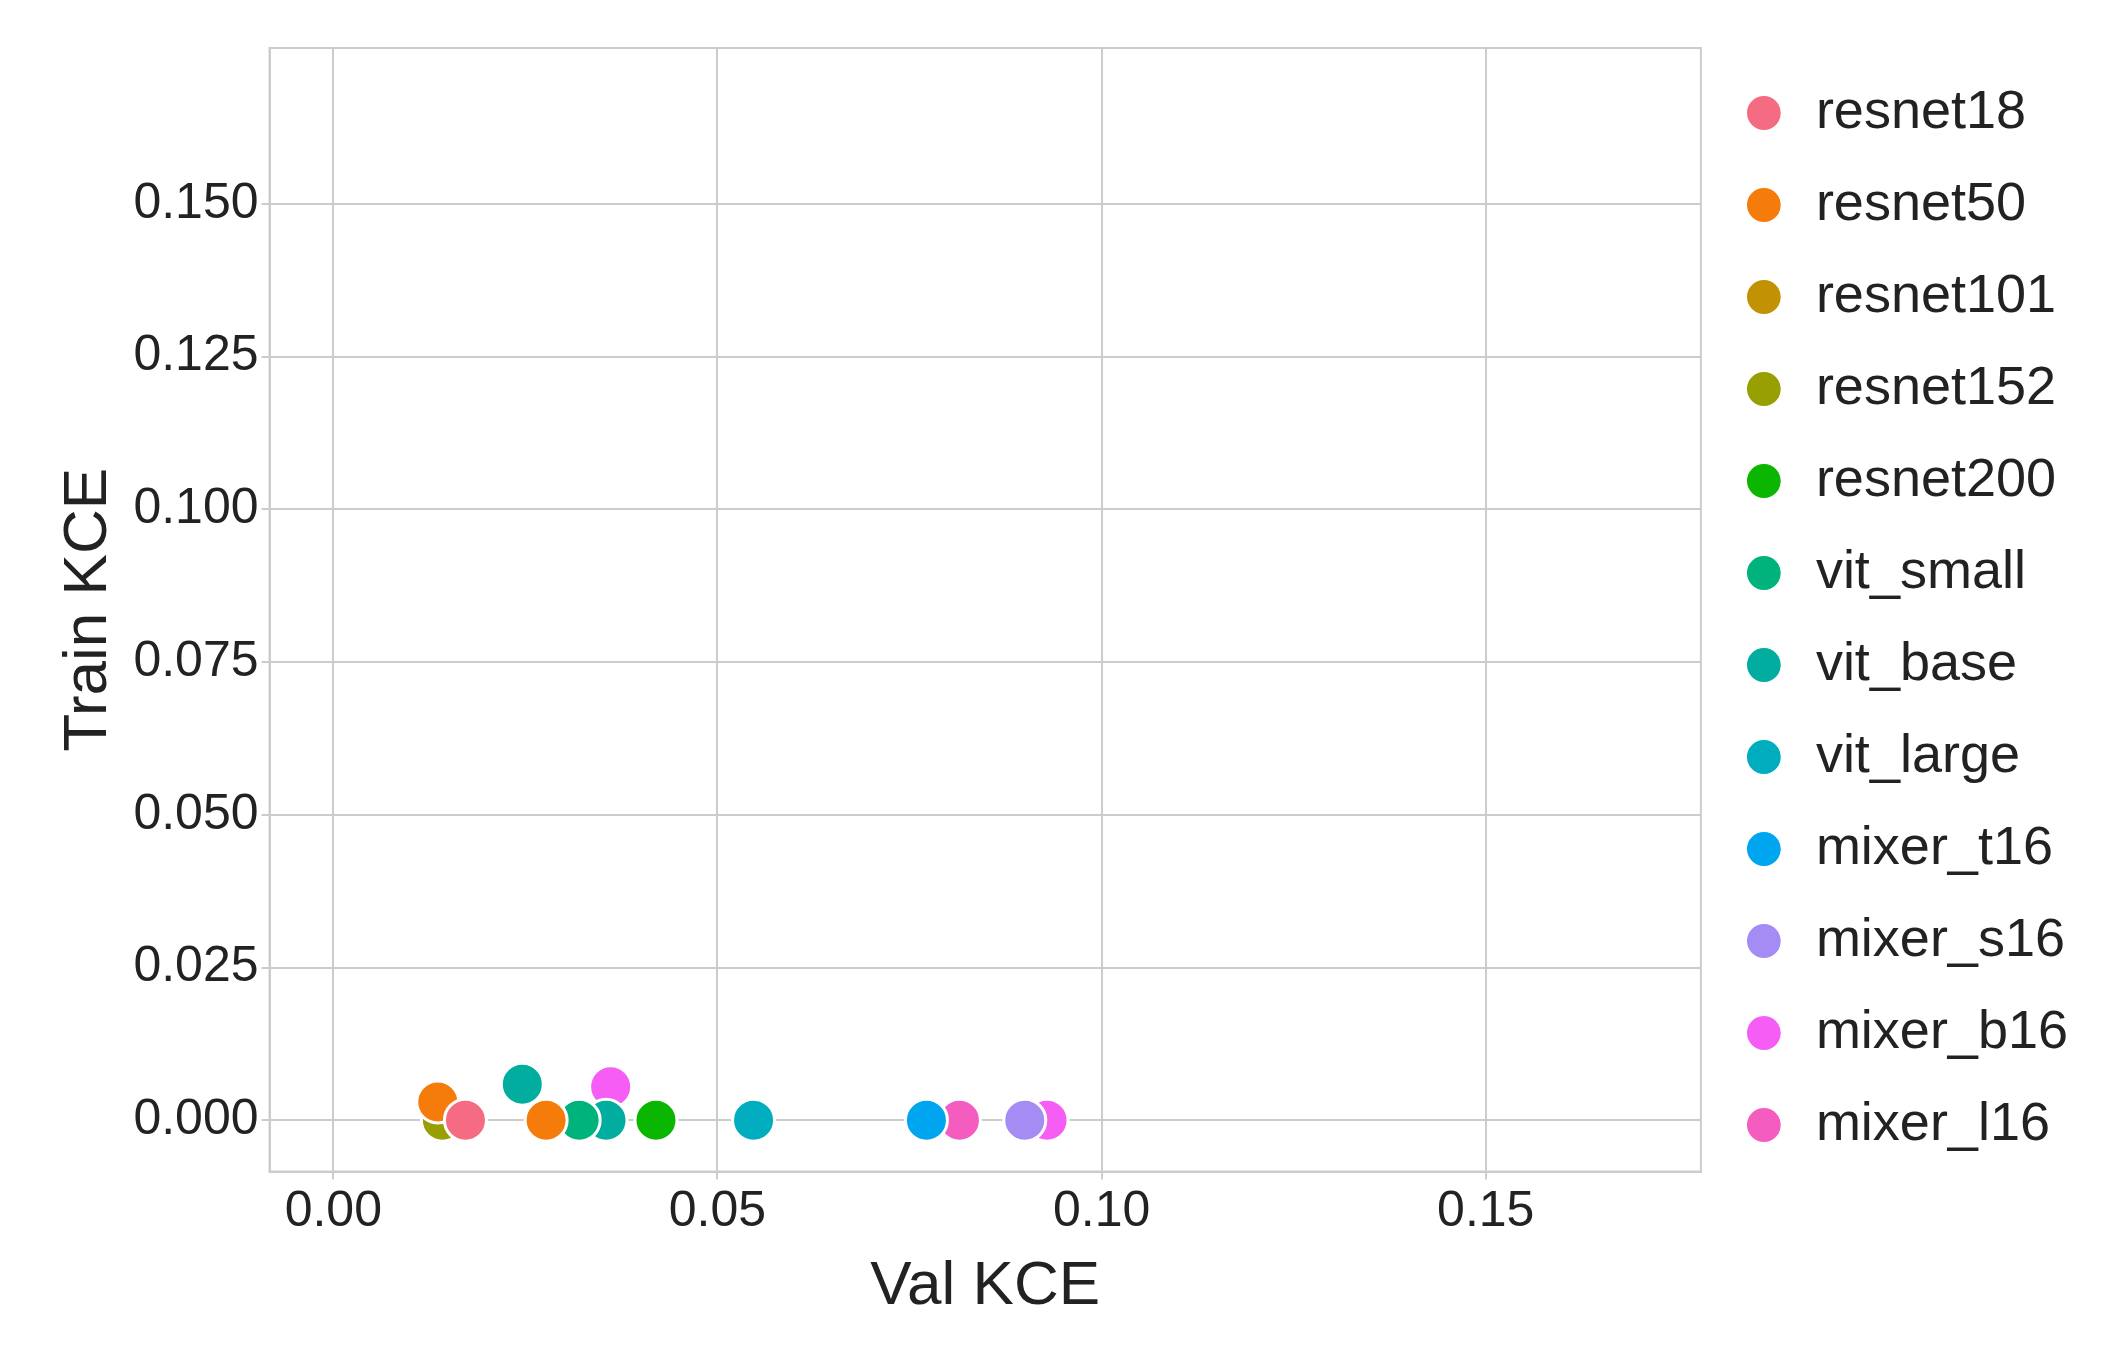 Image resolution: width=2111 pixels, height=1352 pixels. What do you see at coordinates (196, 658) in the screenshot?
I see `y-tick-label: 0.075` at bounding box center [196, 658].